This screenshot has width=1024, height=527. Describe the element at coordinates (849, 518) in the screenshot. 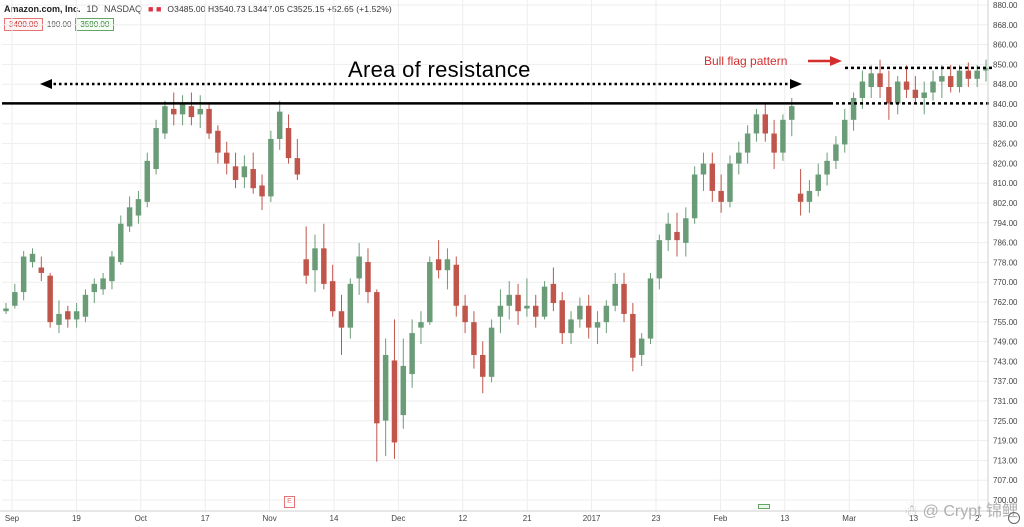

I see `time-tick-label: Mar` at that location.